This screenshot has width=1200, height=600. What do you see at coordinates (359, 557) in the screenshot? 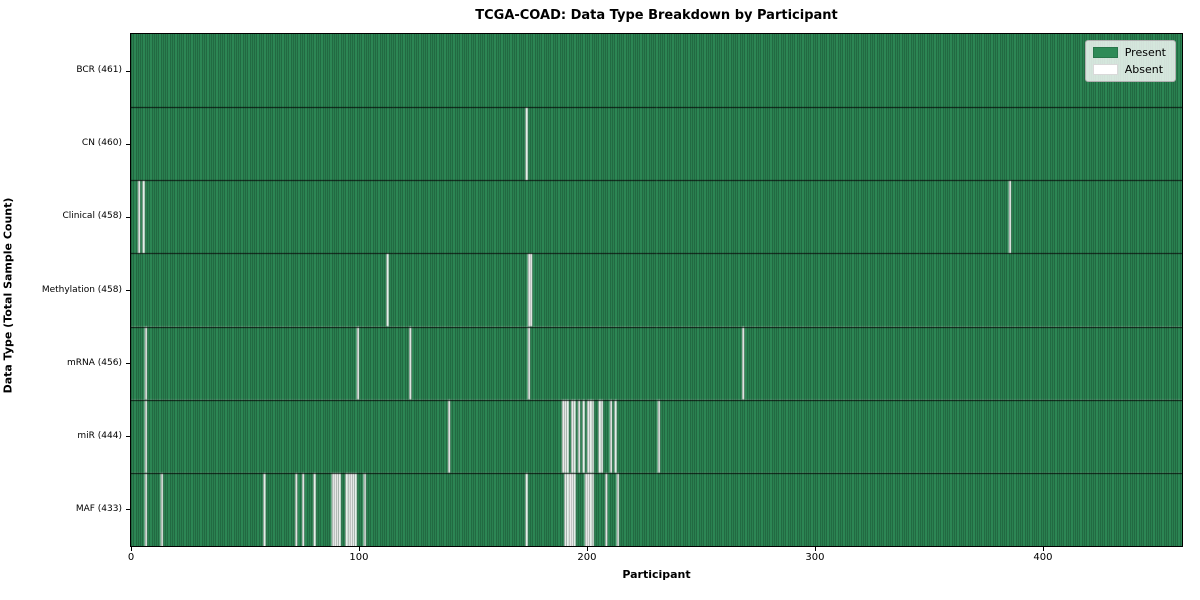
I see `x-tick-label: 100` at bounding box center [359, 557].